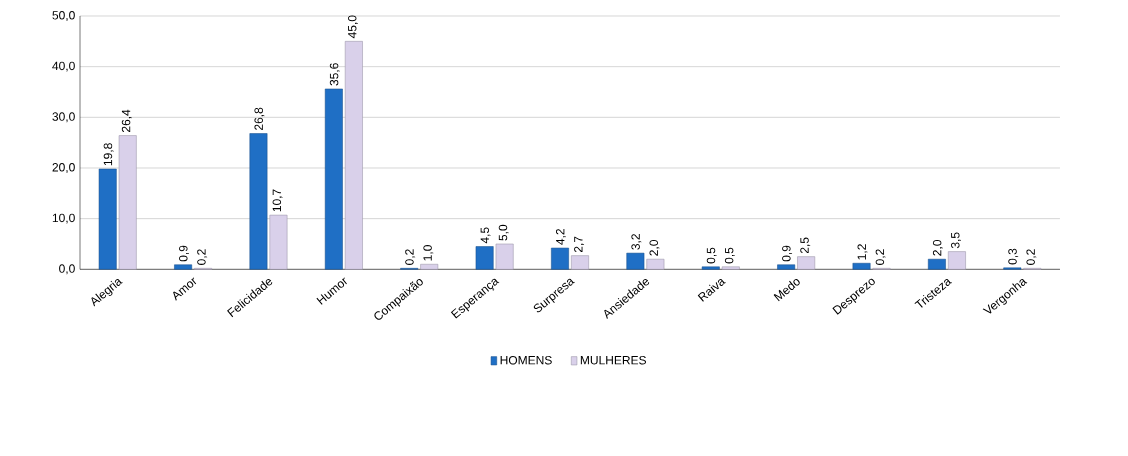 This screenshot has height=456, width=1128. Describe the element at coordinates (63, 66) in the screenshot. I see `y-tick-label: 40,0` at that location.